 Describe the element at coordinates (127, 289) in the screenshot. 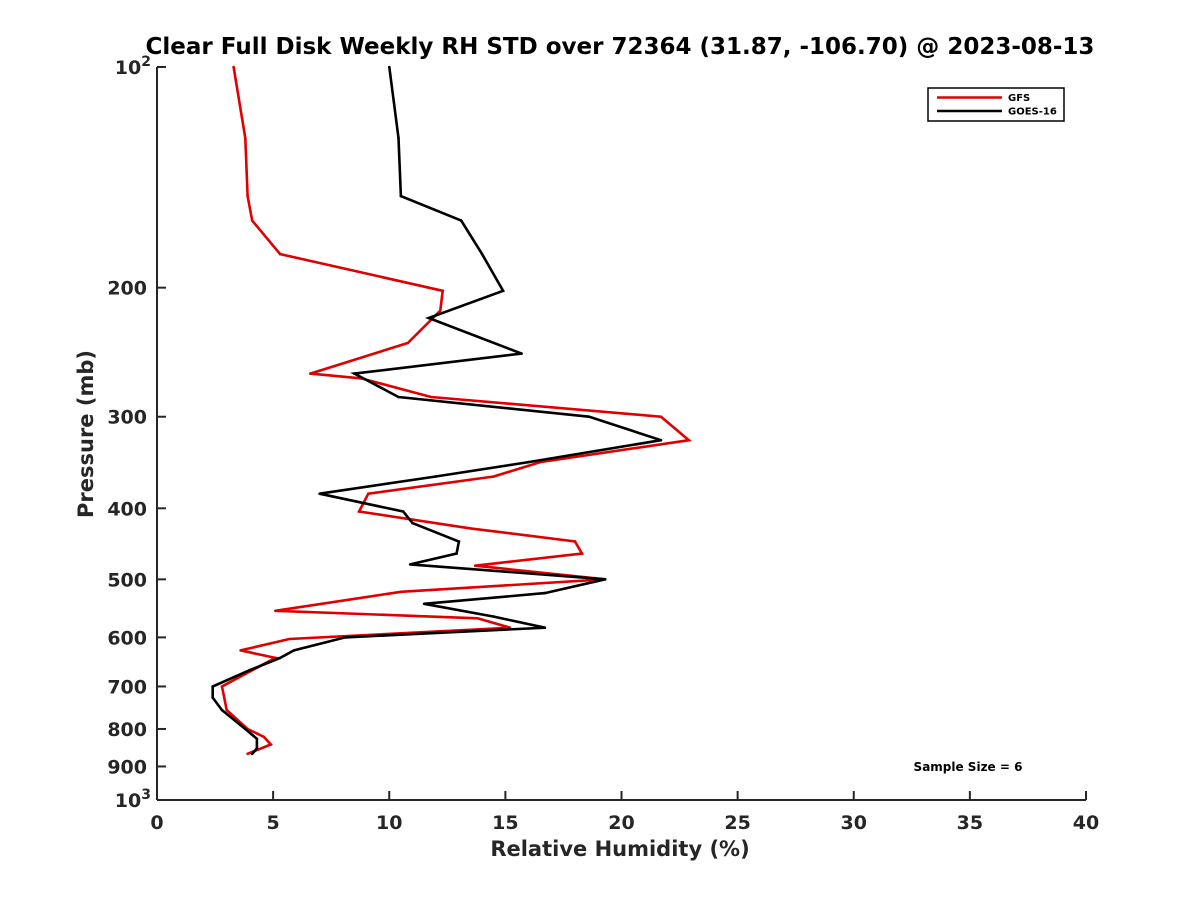

I see `y-tick-label-200: 200` at that location.